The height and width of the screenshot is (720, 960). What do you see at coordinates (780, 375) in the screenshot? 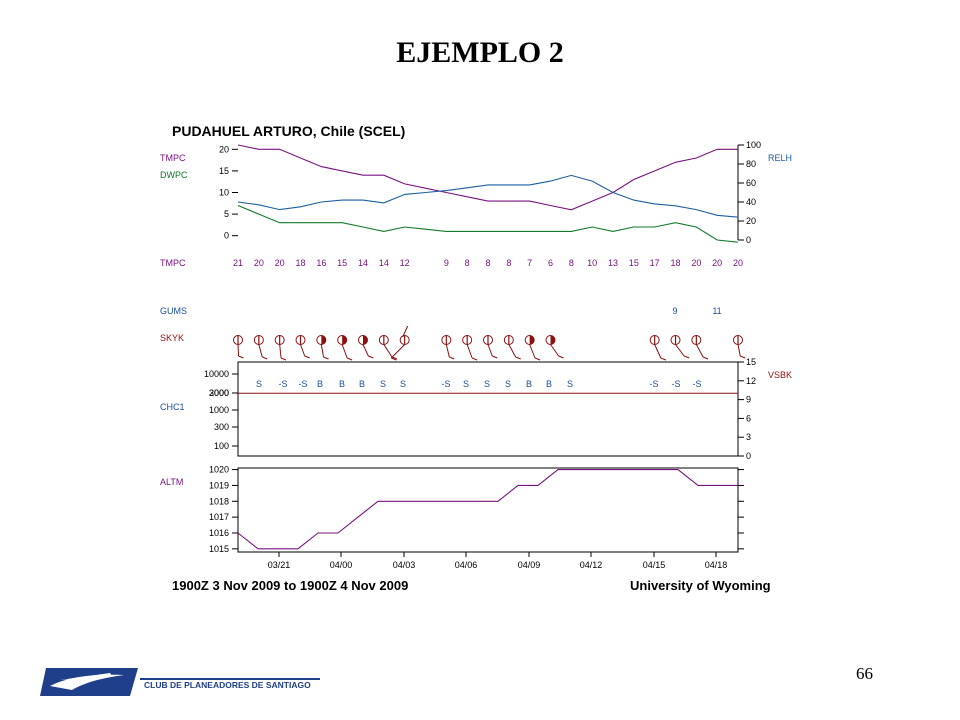
I see `vsbk-label: VSBK` at bounding box center [780, 375].